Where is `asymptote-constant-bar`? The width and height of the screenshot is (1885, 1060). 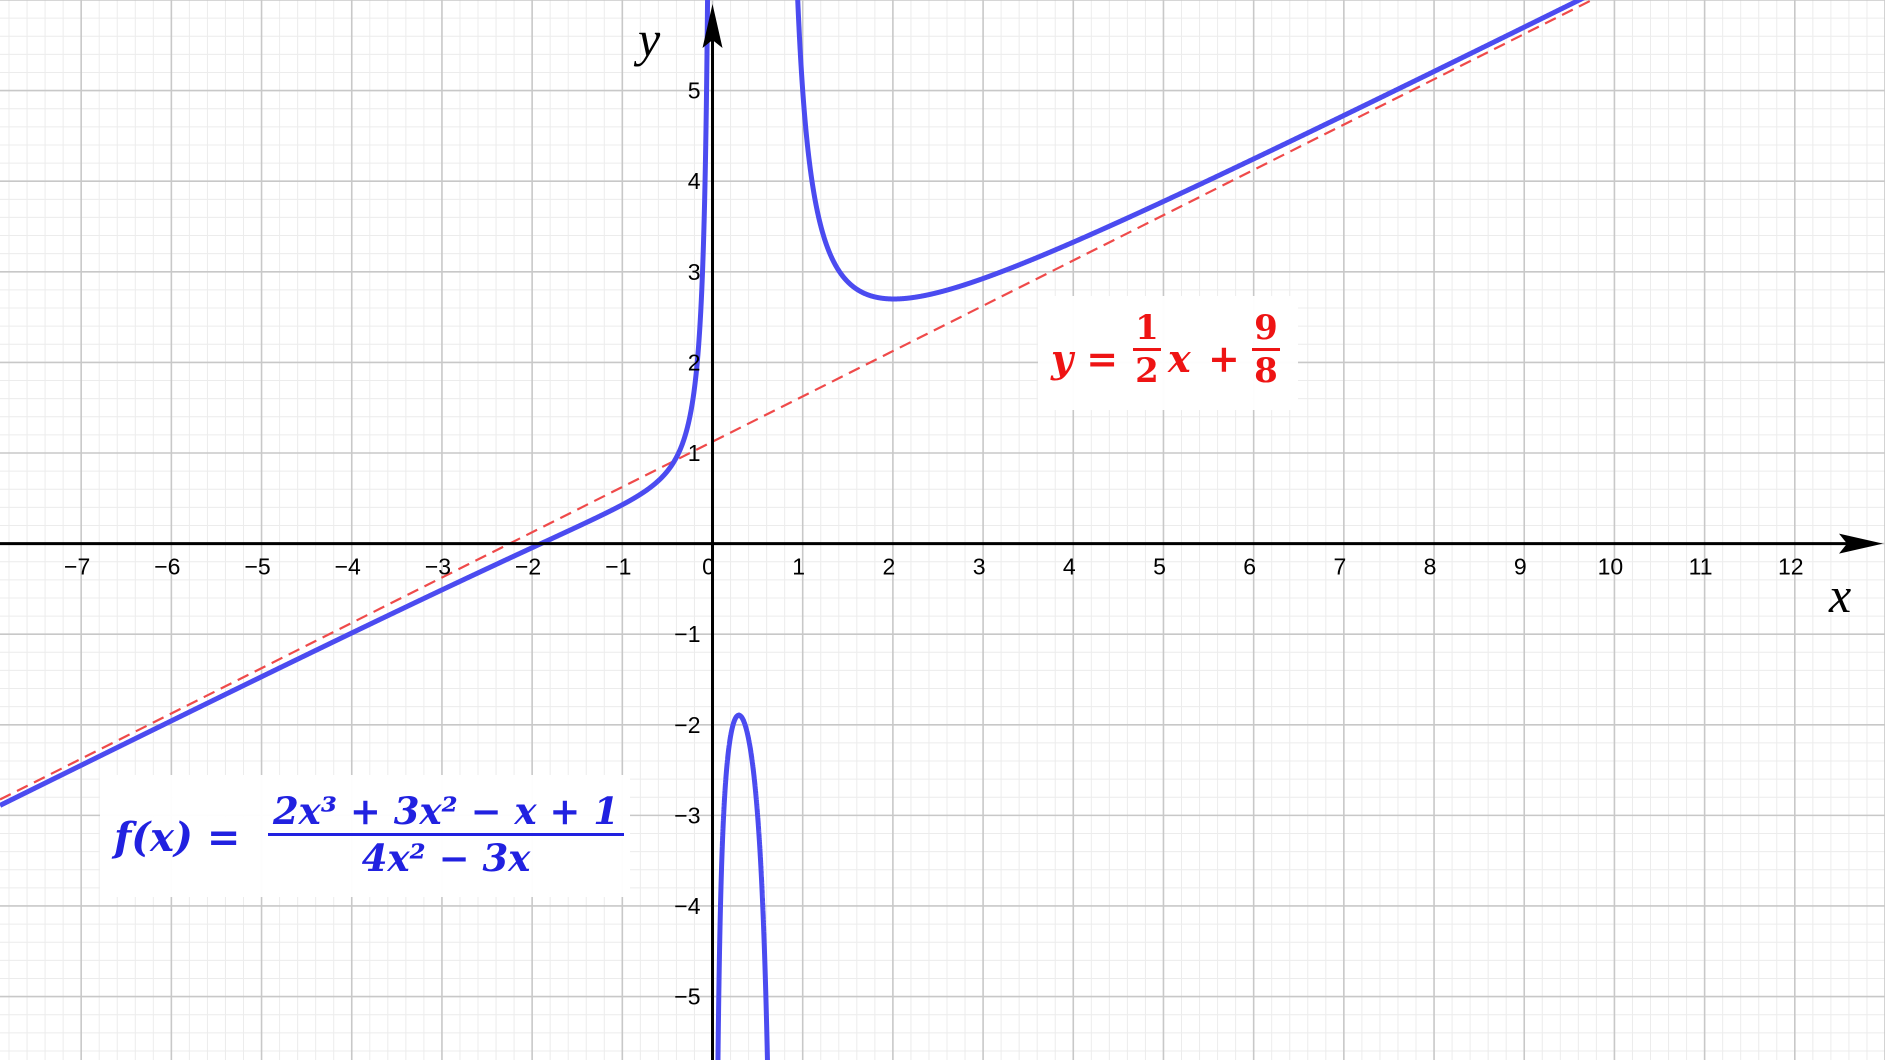 asymptote-constant-bar is located at coordinates (1266, 349).